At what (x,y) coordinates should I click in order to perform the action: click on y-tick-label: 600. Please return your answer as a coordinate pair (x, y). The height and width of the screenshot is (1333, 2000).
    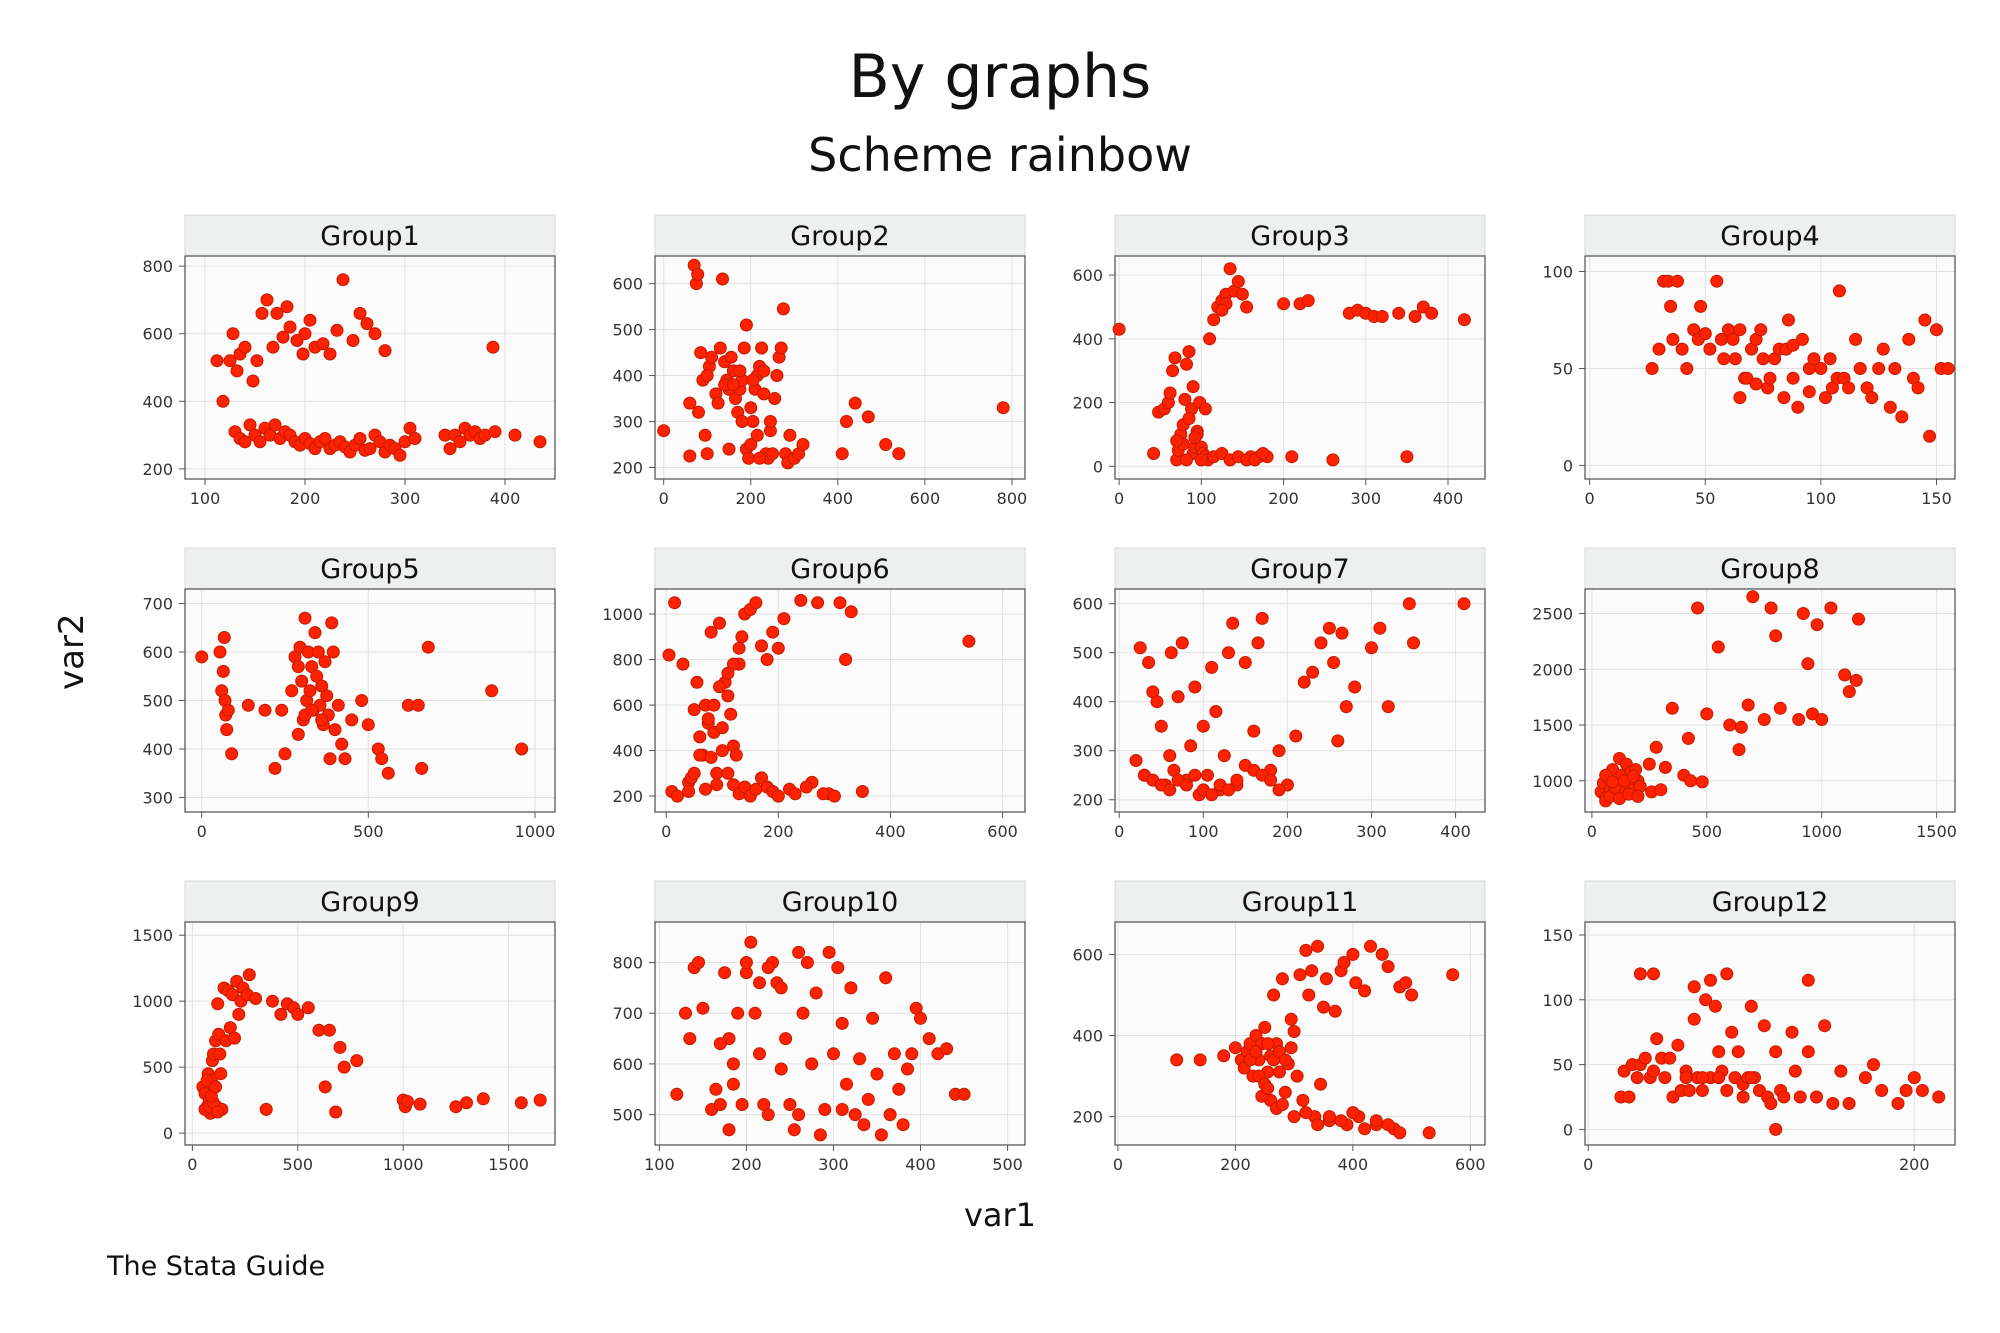
    Looking at the image, I should click on (627, 284).